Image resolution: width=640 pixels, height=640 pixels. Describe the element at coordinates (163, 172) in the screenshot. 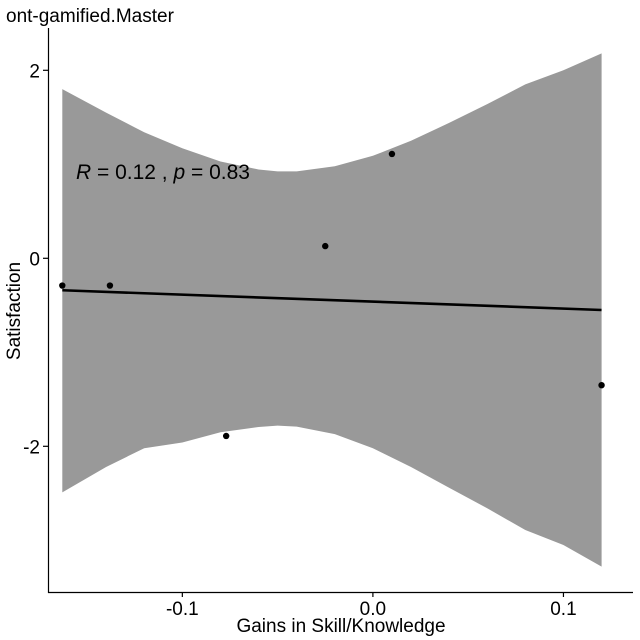

I see `r-p-annotation: R = 0.12 , p = 0.83` at that location.